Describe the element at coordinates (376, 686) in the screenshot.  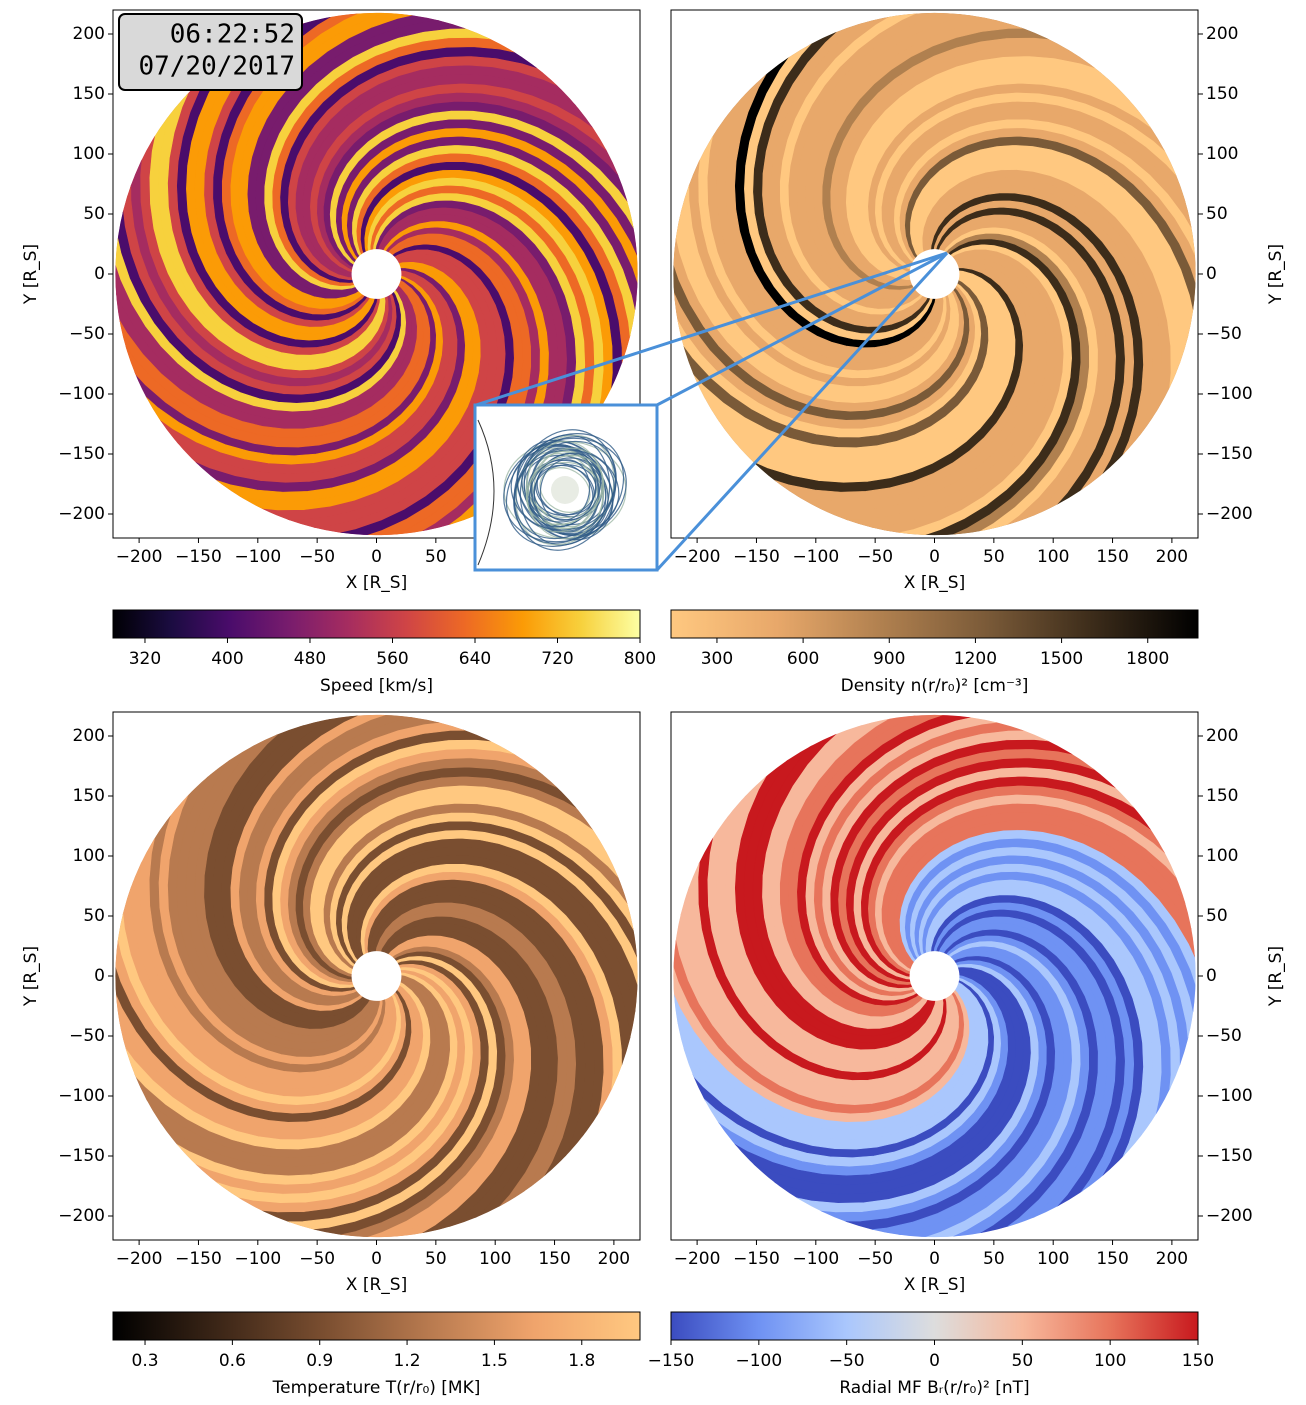
I see `colorbar-label: Speed [km/s]` at that location.